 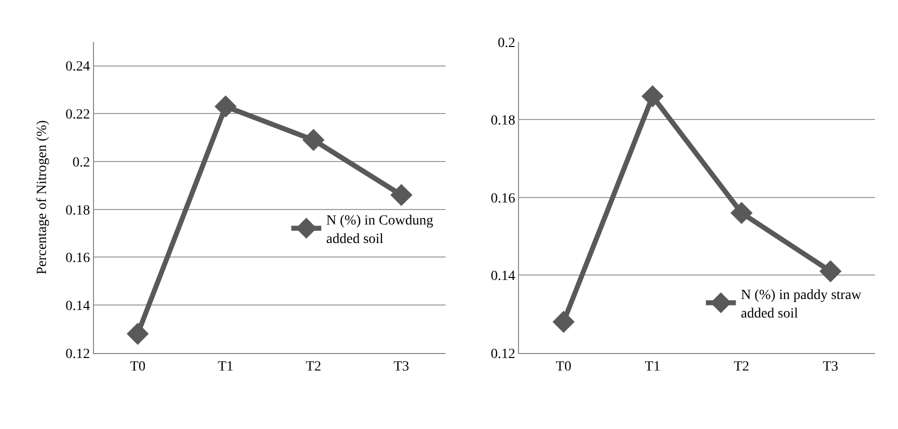 I want to click on y-axis-title: Percentage of Nitrogen (%), so click(x=42, y=197).